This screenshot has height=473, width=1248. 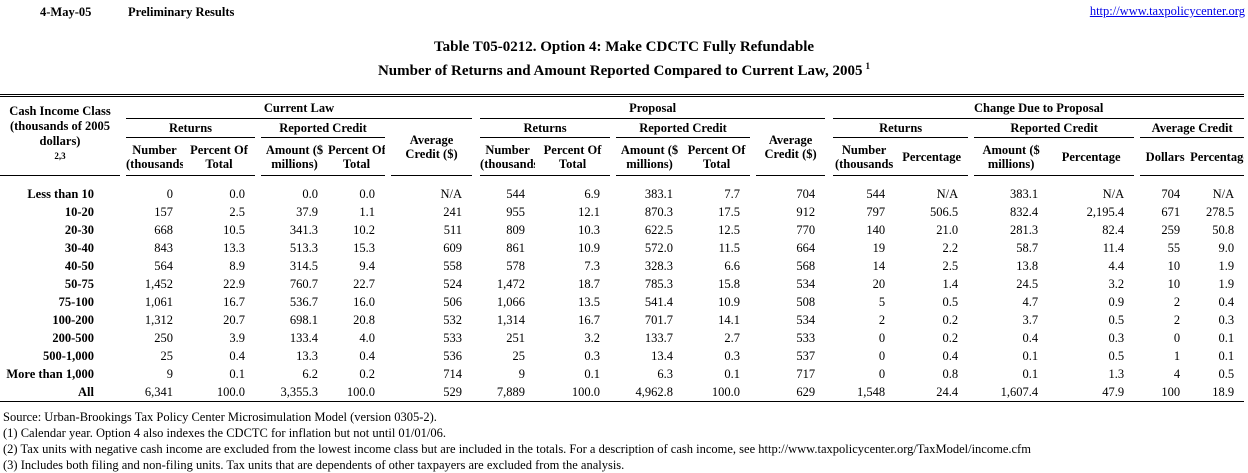 I want to click on cell: 58.7, so click(x=1027, y=247).